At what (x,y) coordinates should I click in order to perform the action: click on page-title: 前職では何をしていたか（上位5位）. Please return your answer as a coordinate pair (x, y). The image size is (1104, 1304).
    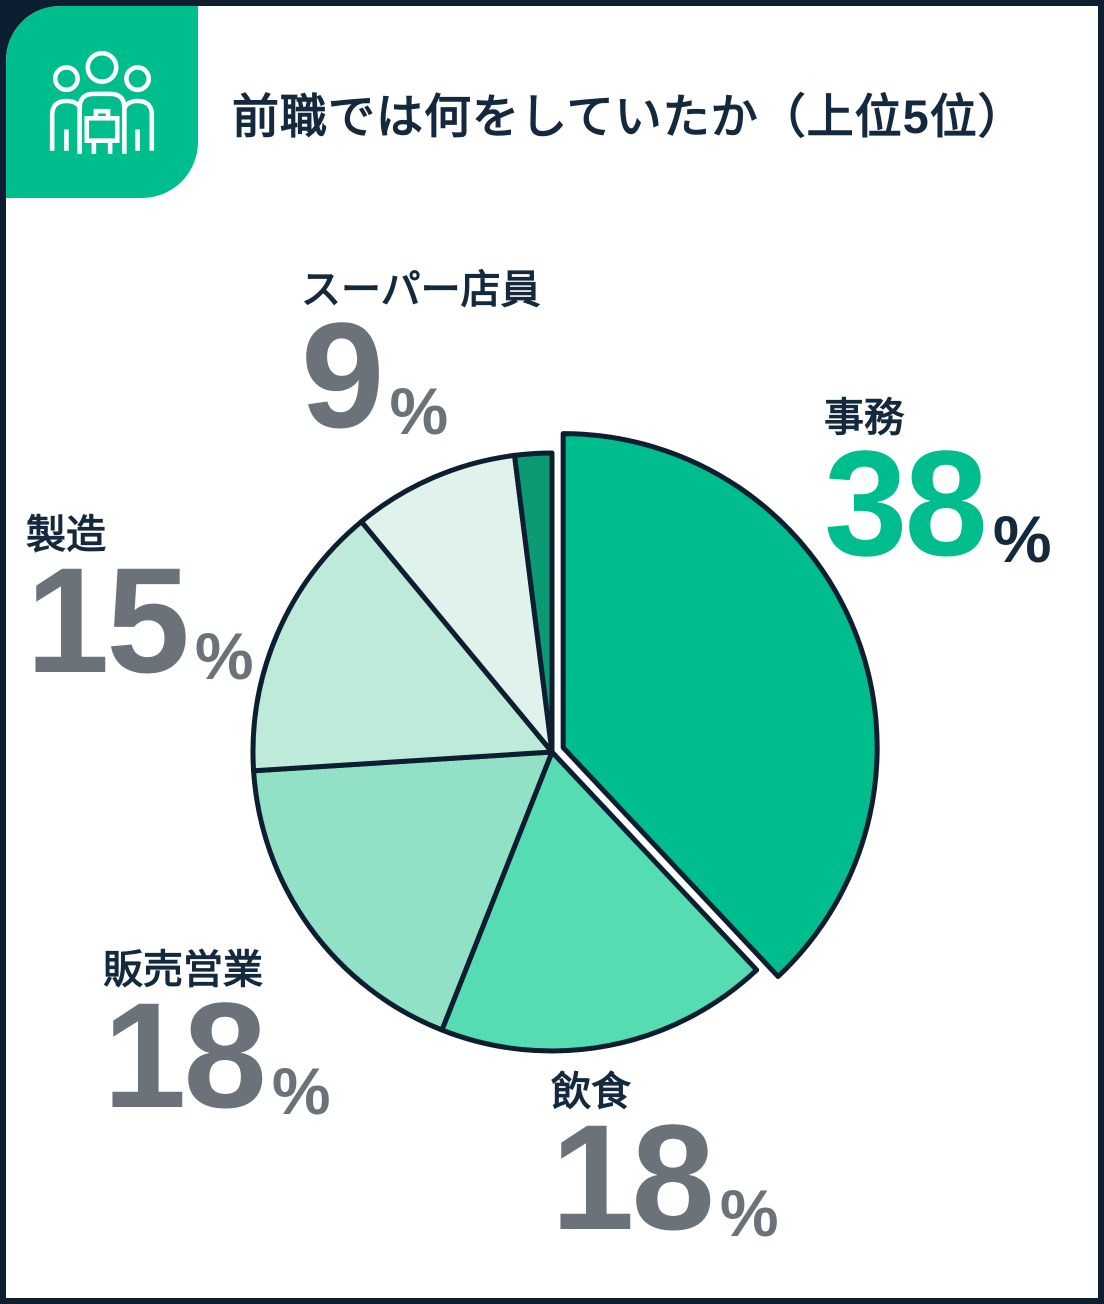
    Looking at the image, I should click on (629, 116).